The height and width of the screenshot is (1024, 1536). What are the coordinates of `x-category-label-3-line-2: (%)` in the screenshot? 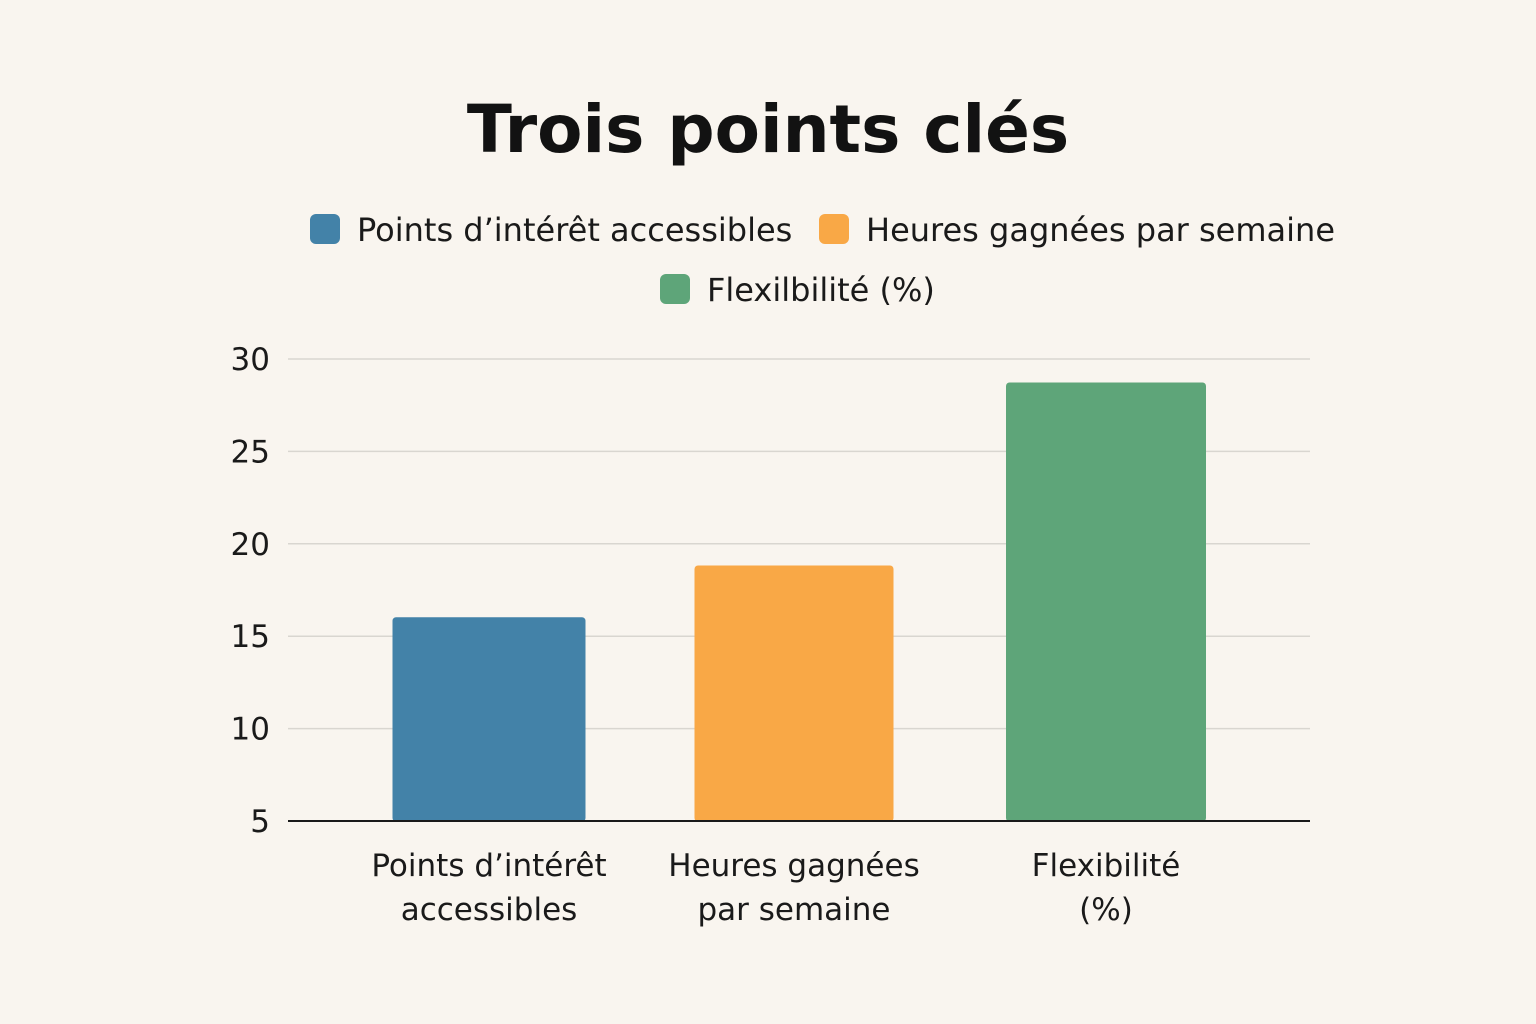 It's located at (1106, 910).